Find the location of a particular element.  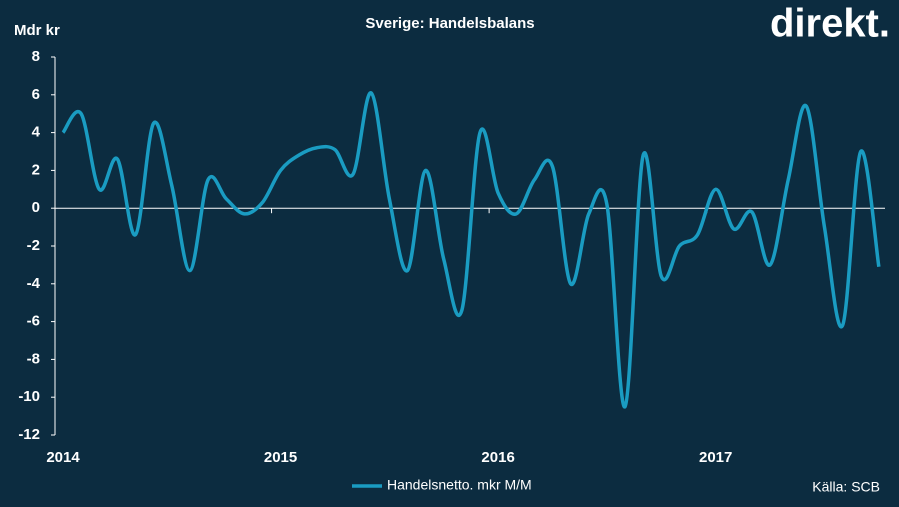

y-tick-label: -12 is located at coordinates (29, 434).